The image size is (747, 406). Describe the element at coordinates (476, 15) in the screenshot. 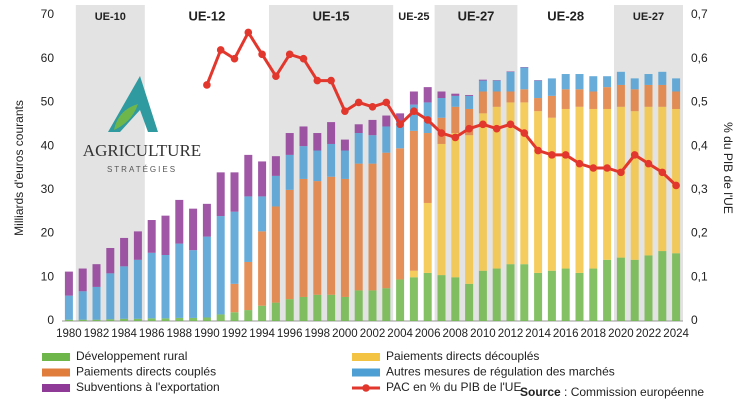

I see `era-label: UE-27` at that location.